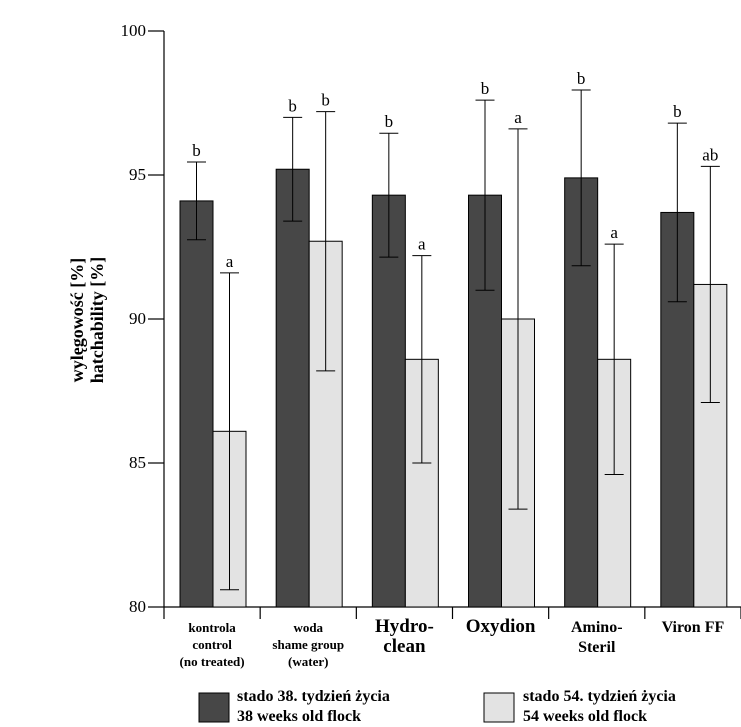 The height and width of the screenshot is (727, 741). Describe the element at coordinates (313, 696) in the screenshot. I see `legend-label-38-line-1: stado 38. tydzień życia` at that location.